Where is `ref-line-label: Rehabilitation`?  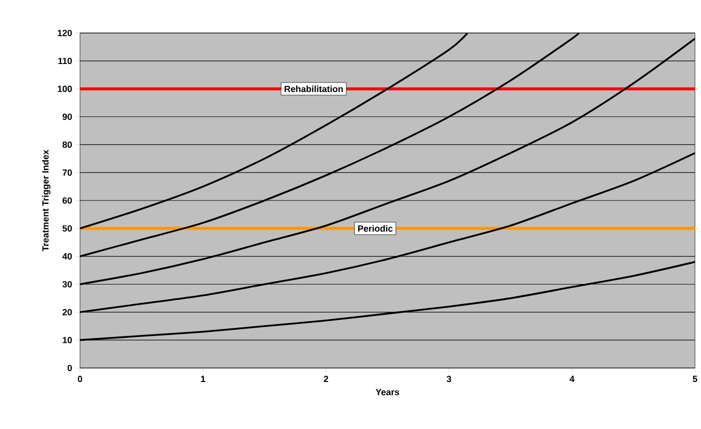 ref-line-label: Rehabilitation is located at coordinates (313, 89).